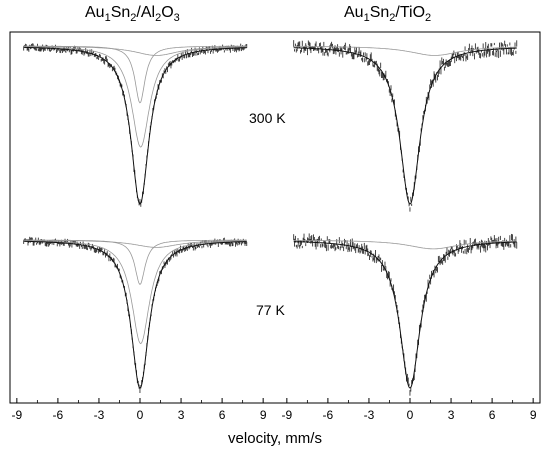 This screenshot has width=550, height=460. Describe the element at coordinates (132, 14) in the screenshot. I see `title-al2o3: Au1Sn2/Al2O3` at that location.